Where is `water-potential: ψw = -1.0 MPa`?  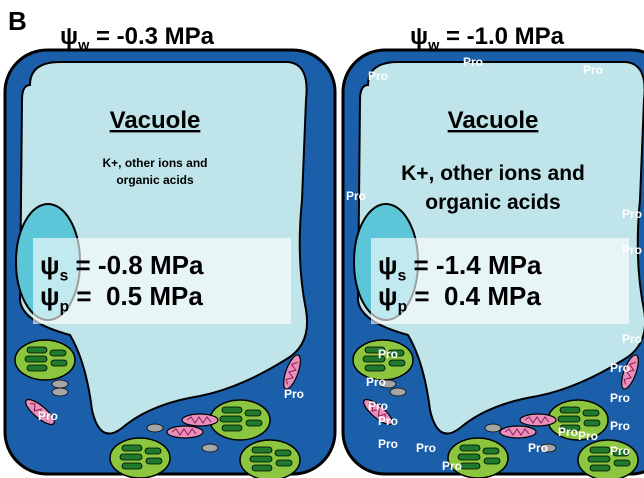 water-potential: ψw = -1.0 MPa is located at coordinates (487, 38).